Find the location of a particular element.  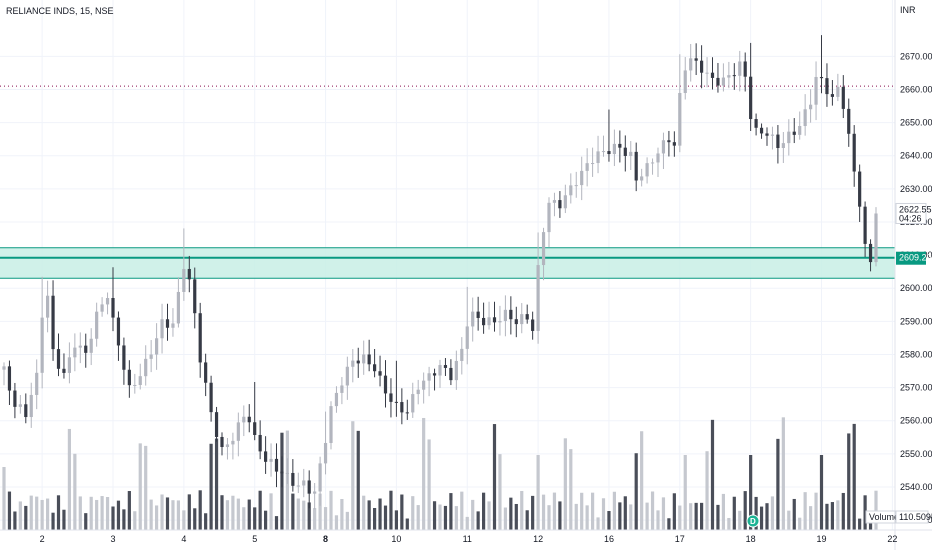

last-price-tag: 2622.55 04:26 is located at coordinates (913, 213).